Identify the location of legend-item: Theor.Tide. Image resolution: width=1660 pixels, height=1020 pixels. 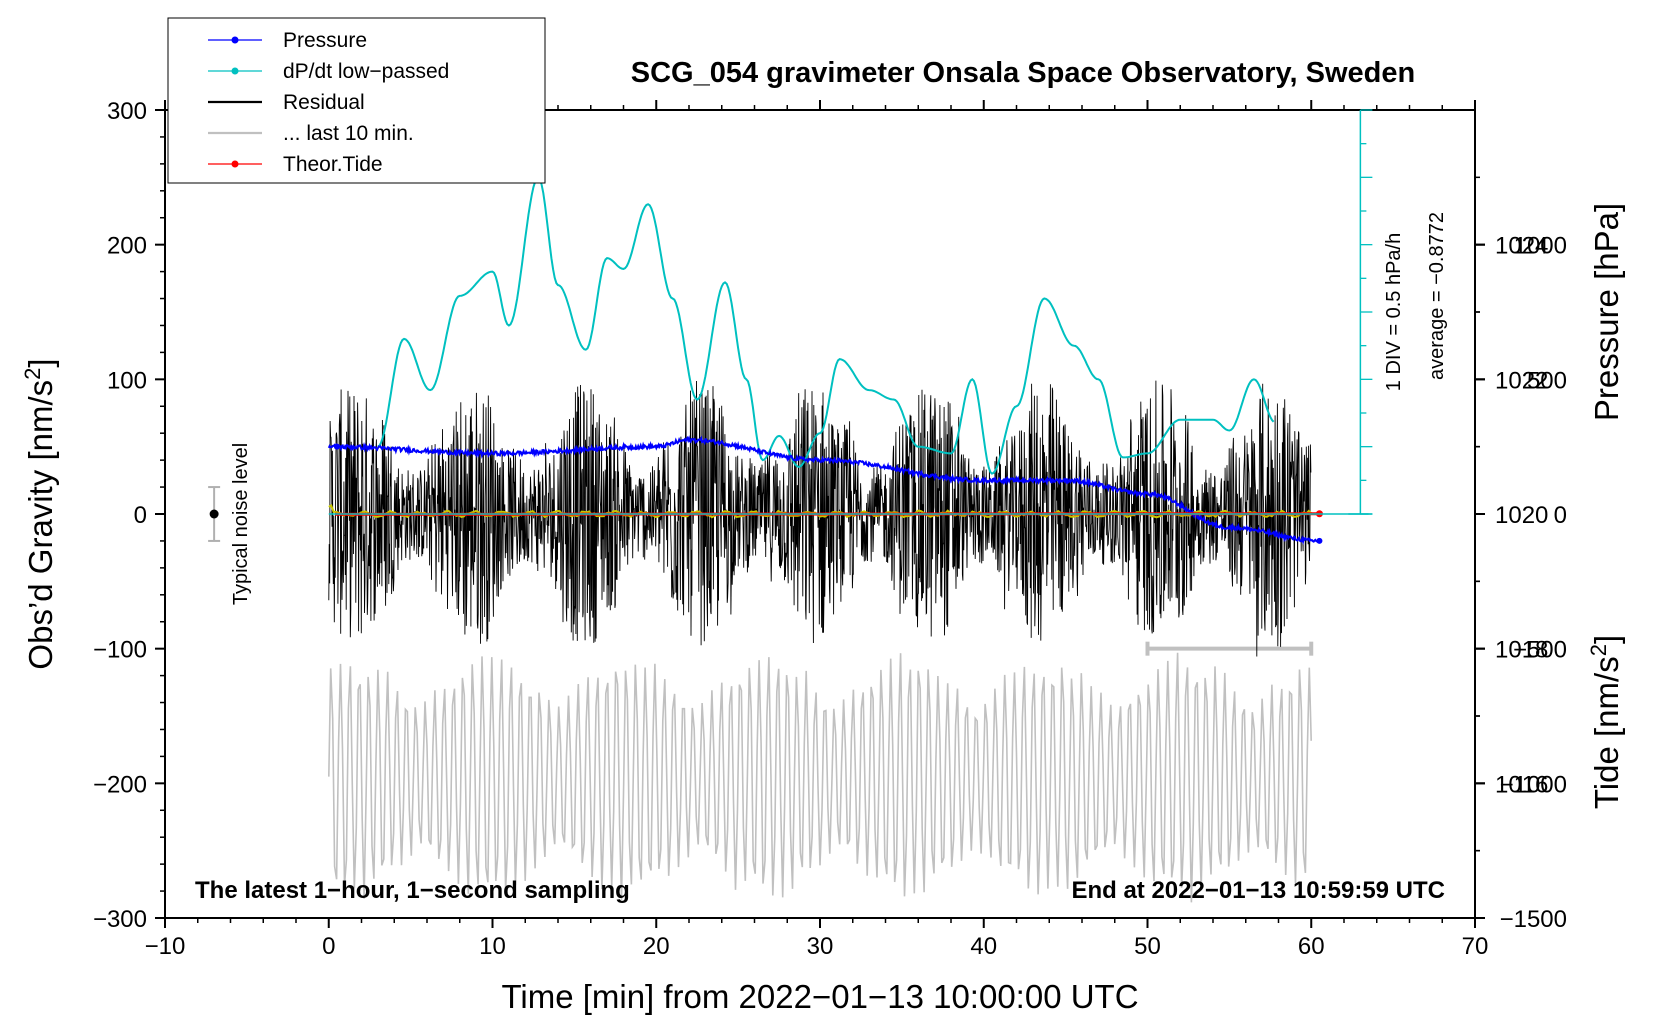
(295, 164).